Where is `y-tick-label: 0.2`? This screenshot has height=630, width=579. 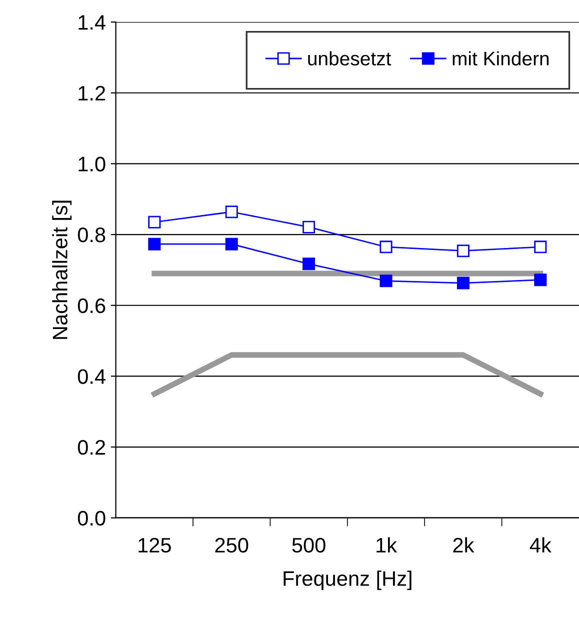
y-tick-label: 0.2 is located at coordinates (92, 447).